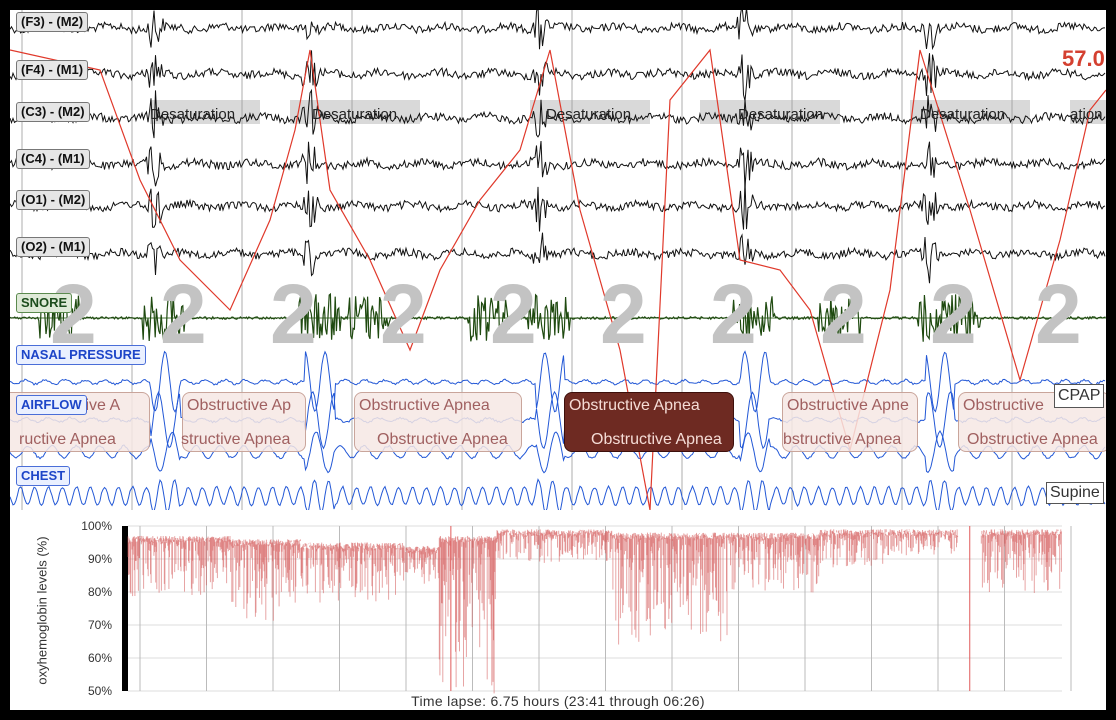 This screenshot has height=720, width=1116. I want to click on channel-label-o2-m1: (O2) - (M1), so click(53, 247).